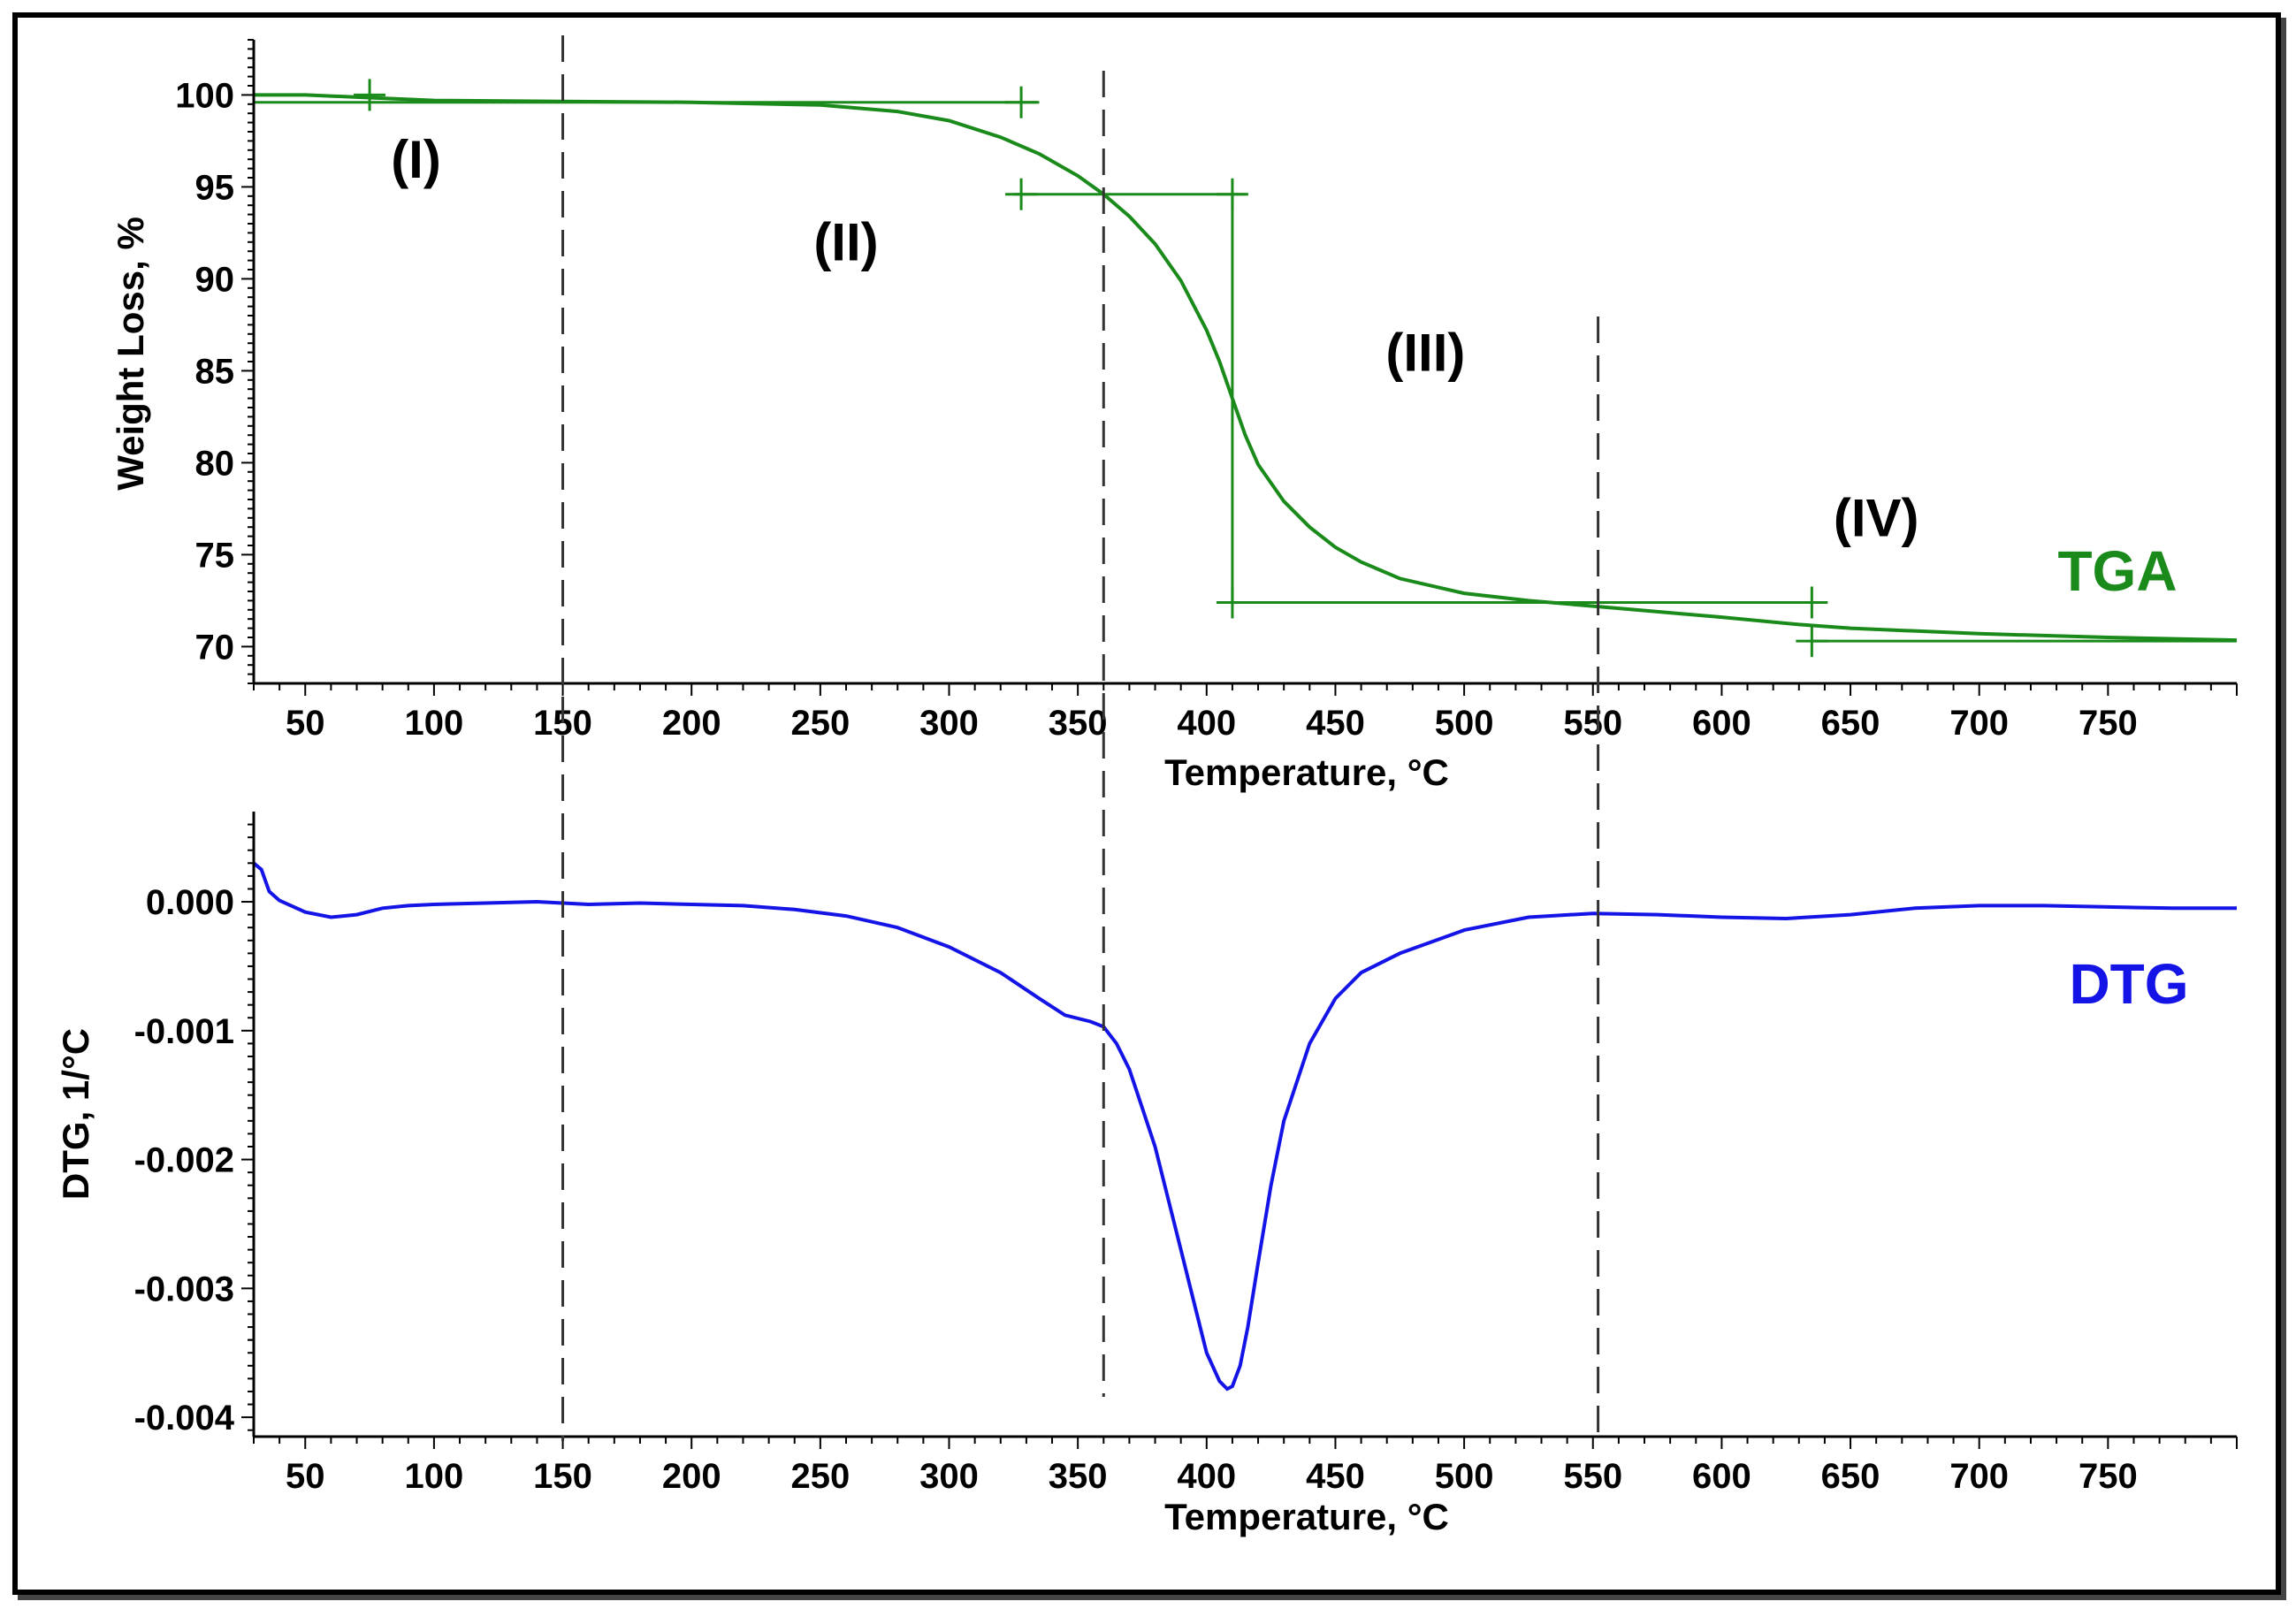 The width and height of the screenshot is (2296, 1609). Describe the element at coordinates (1306, 1516) in the screenshot. I see `dtg-x-axis-title: Temperature, °C` at that location.